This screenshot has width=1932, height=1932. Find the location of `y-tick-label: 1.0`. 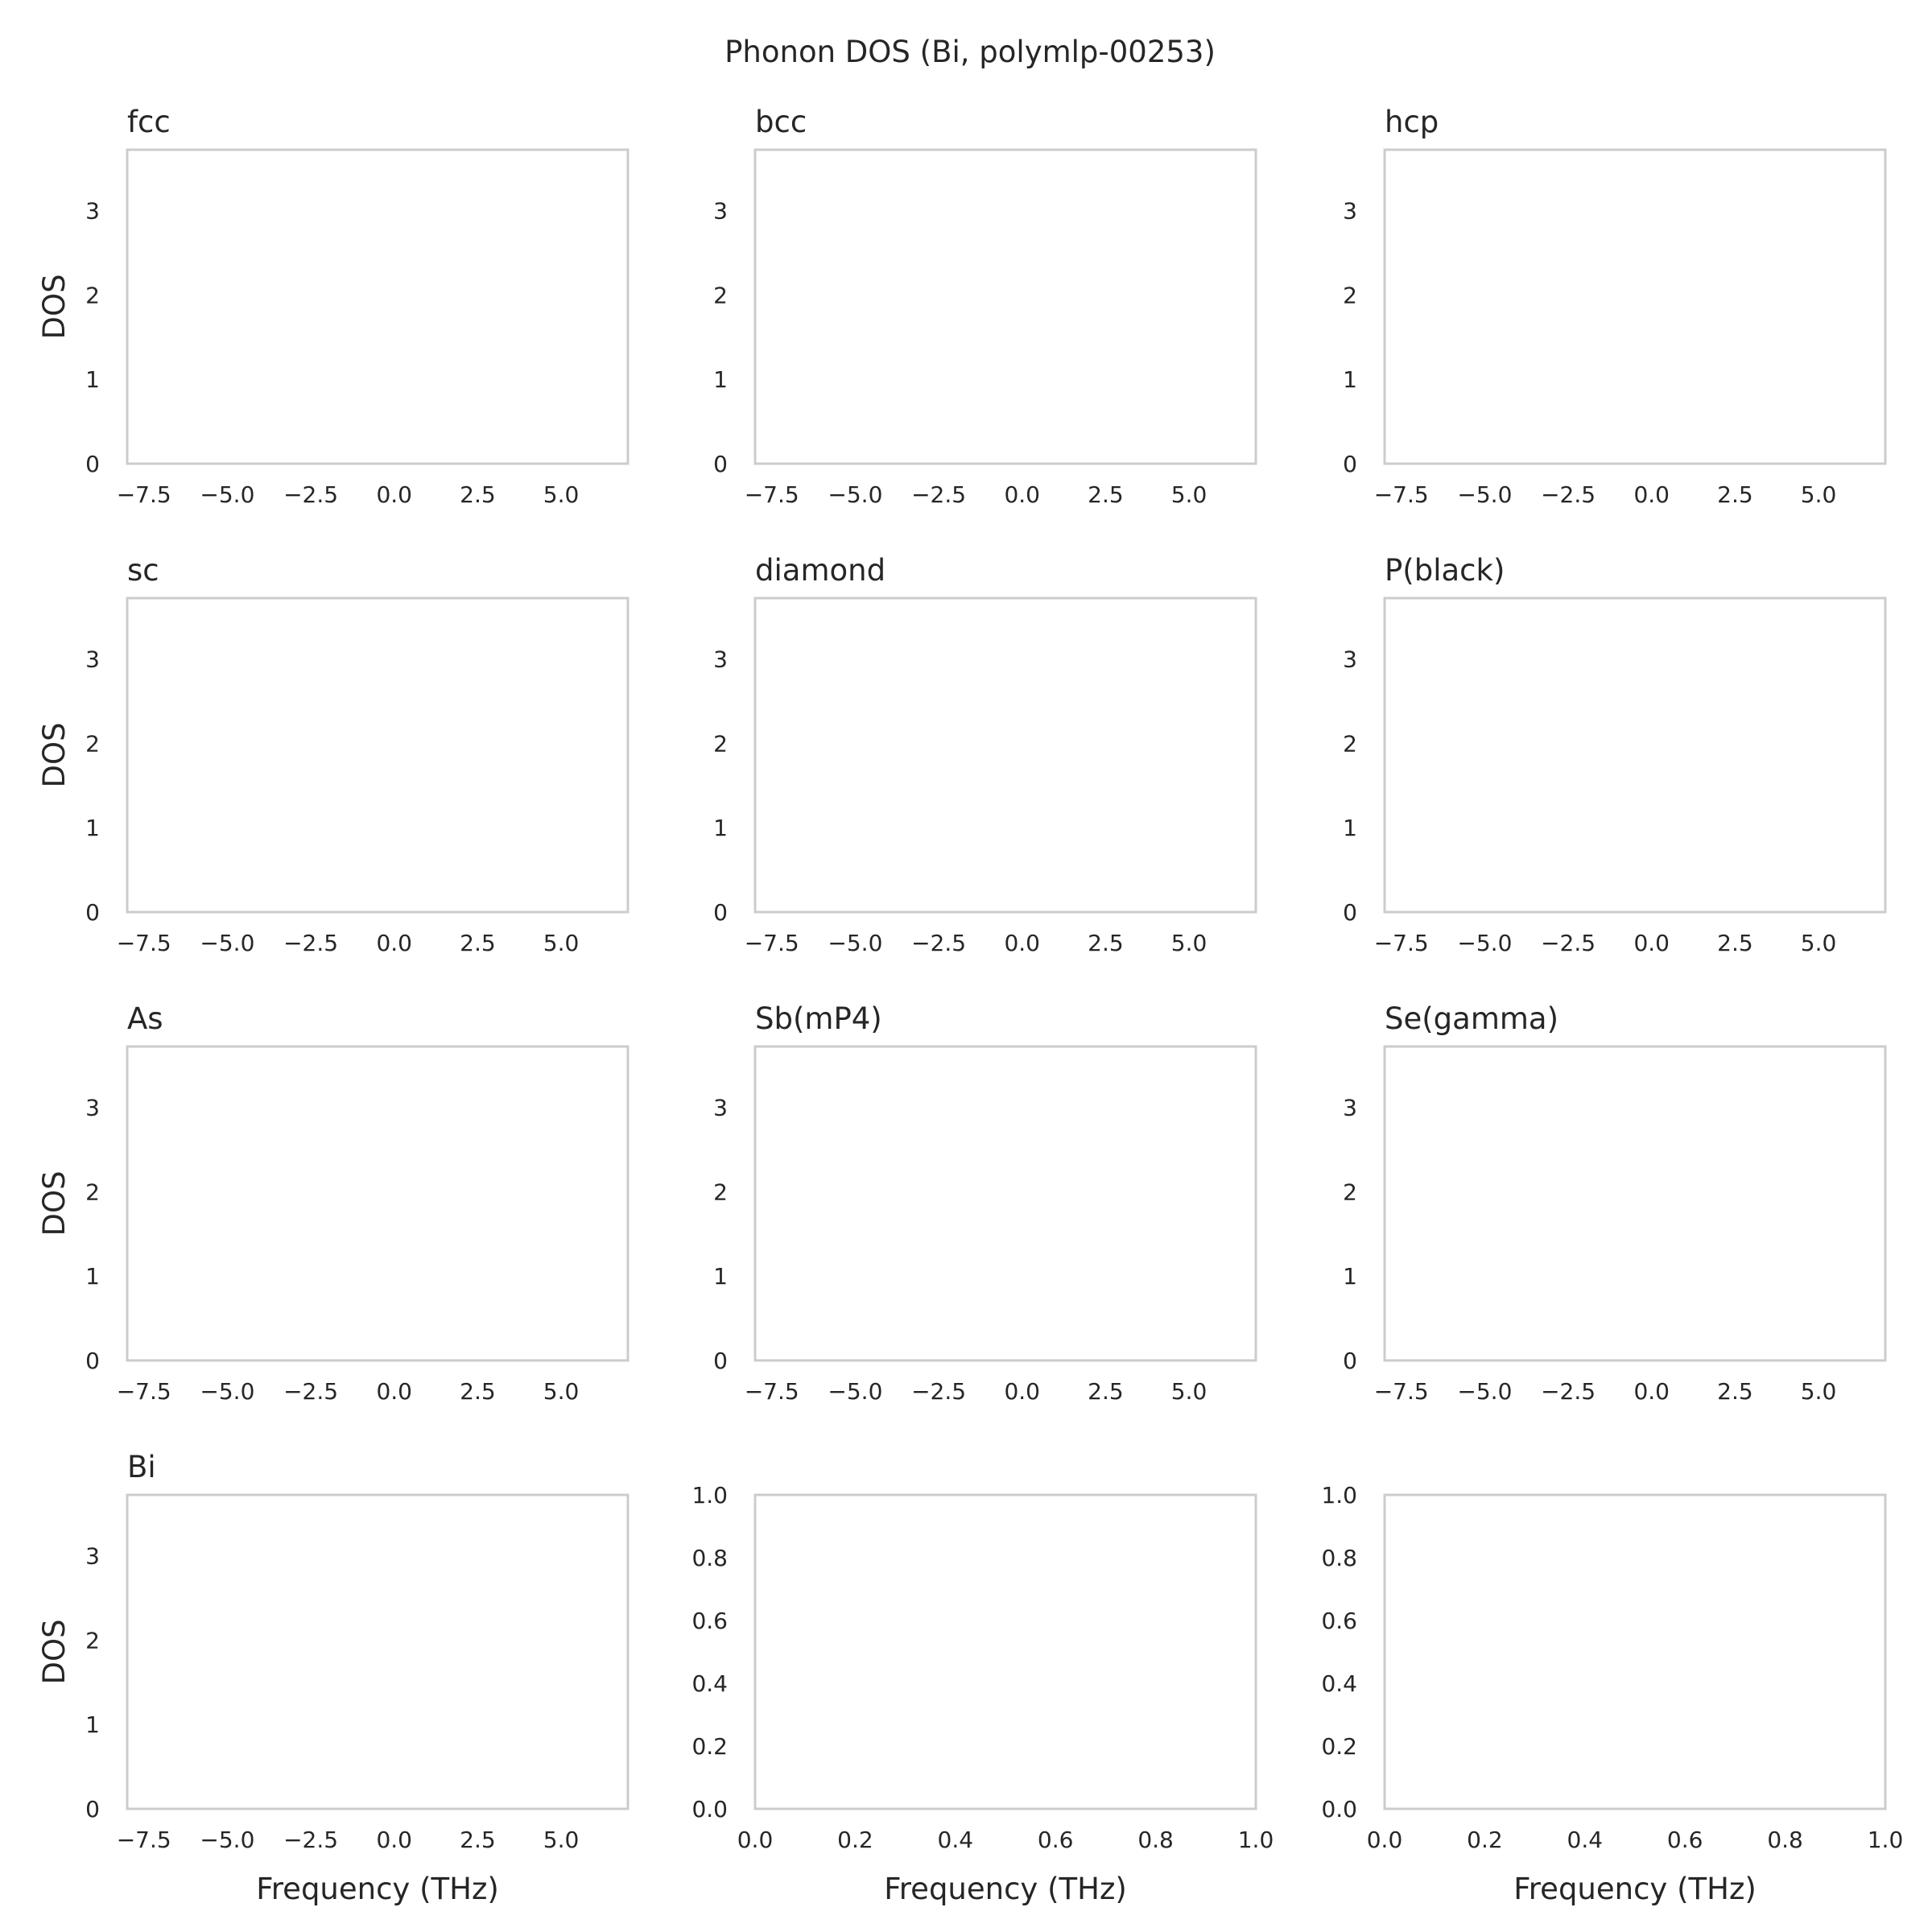

y-tick-label: 1.0 is located at coordinates (709, 1495).